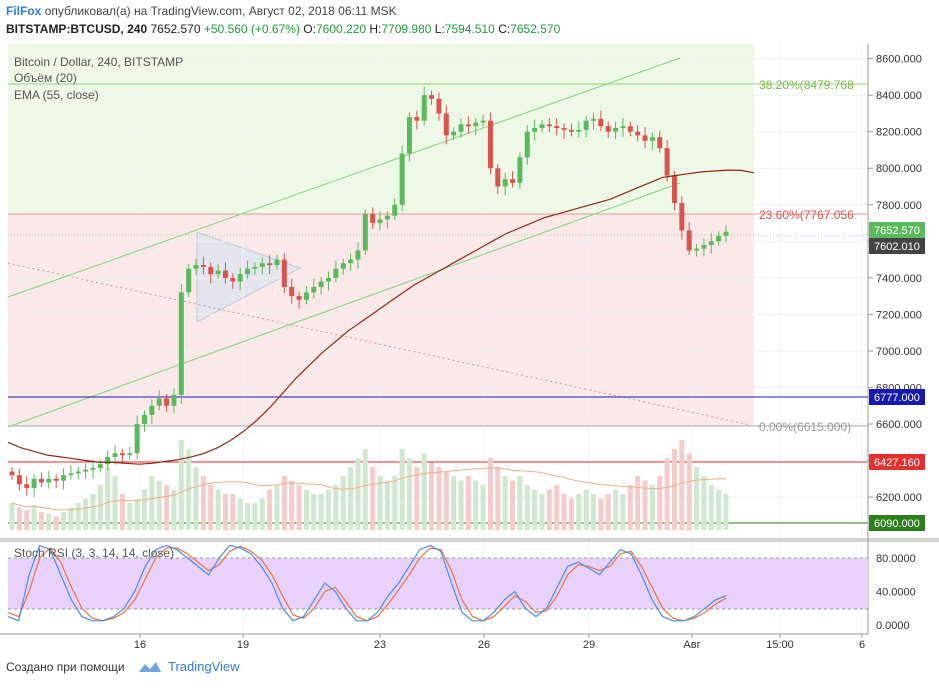  Describe the element at coordinates (375, 29) in the screenshot. I see `high-label: H:` at that location.